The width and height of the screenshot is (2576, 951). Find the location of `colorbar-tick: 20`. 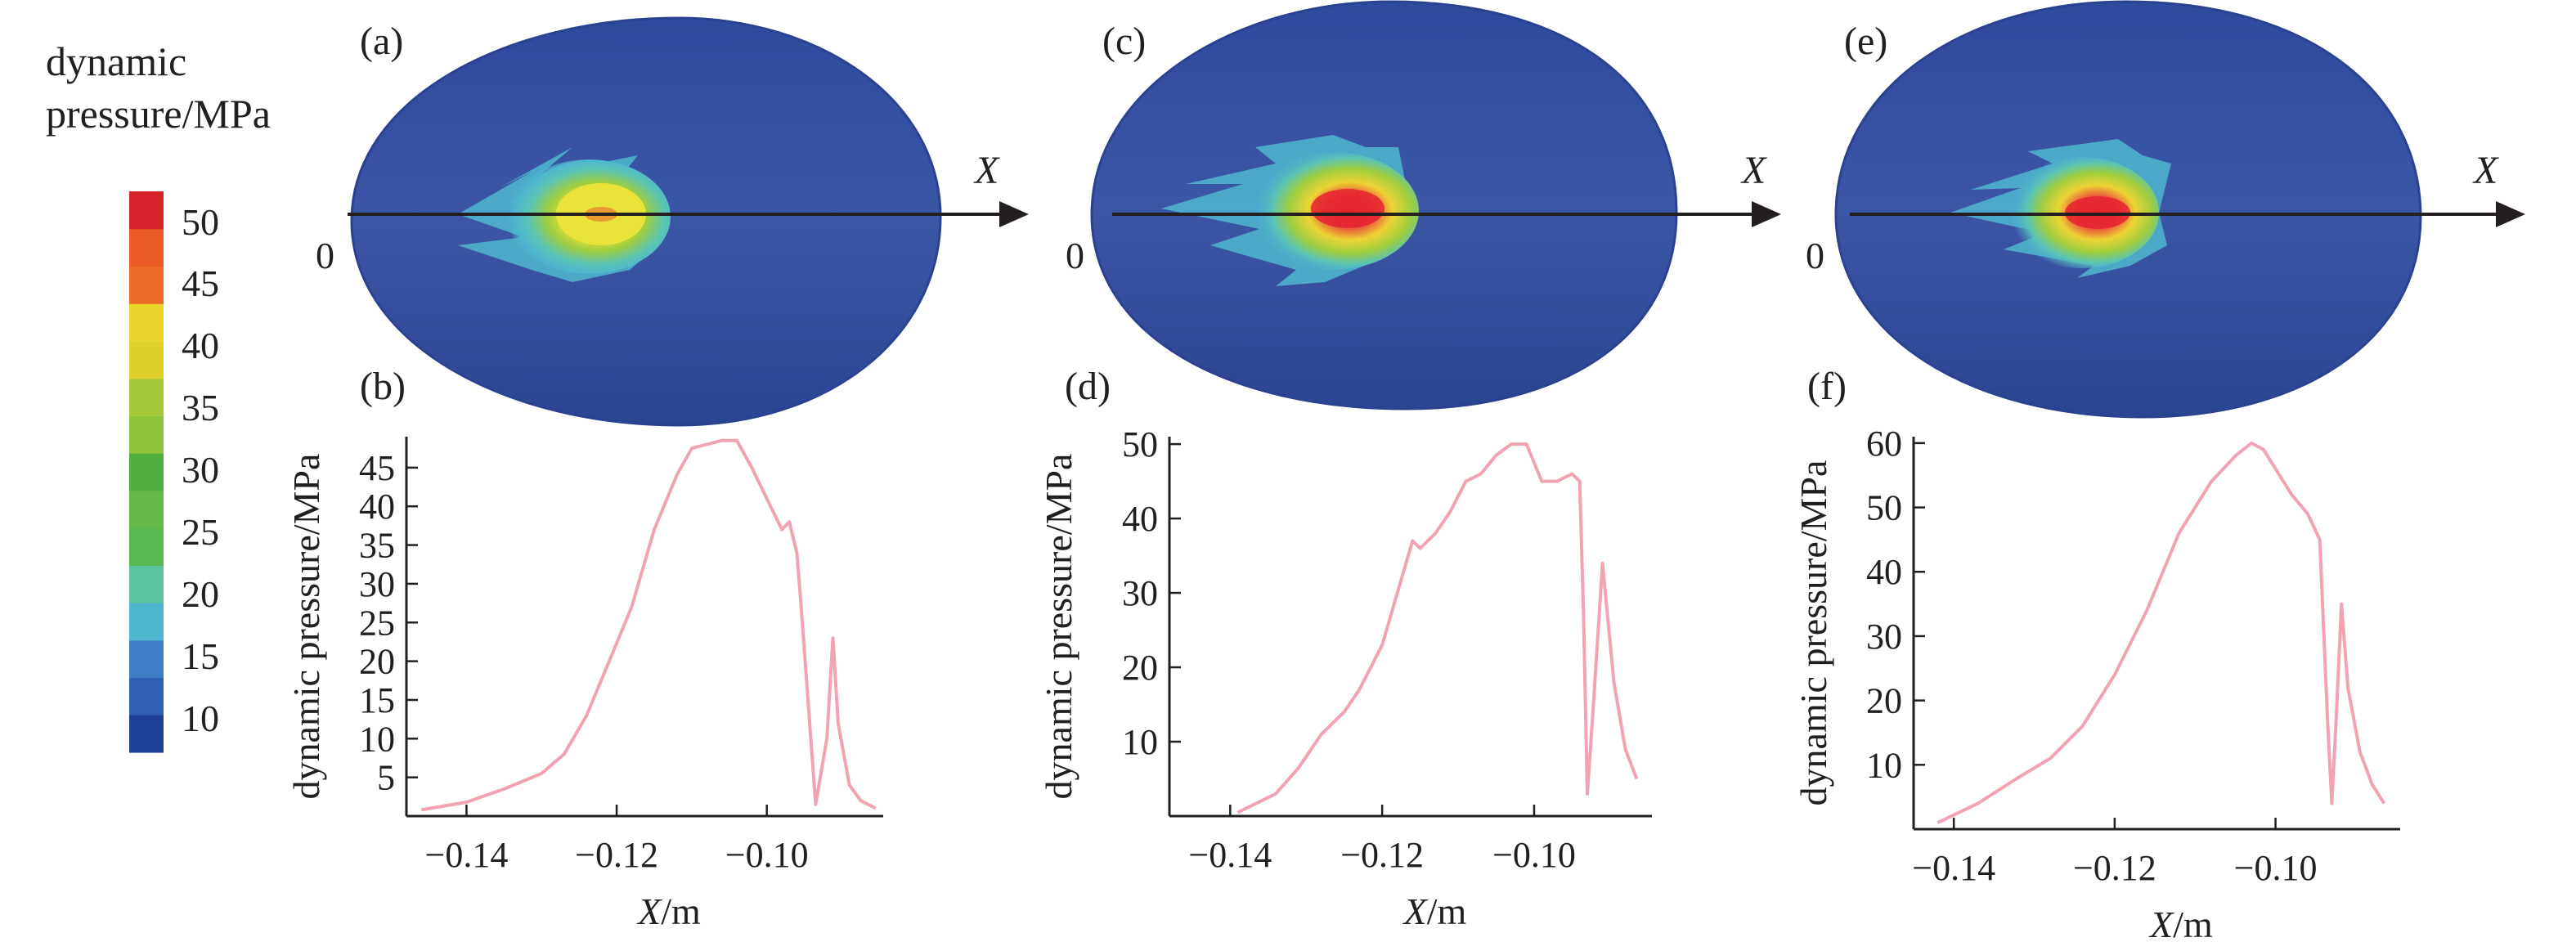

colorbar-tick: 20 is located at coordinates (200, 594).